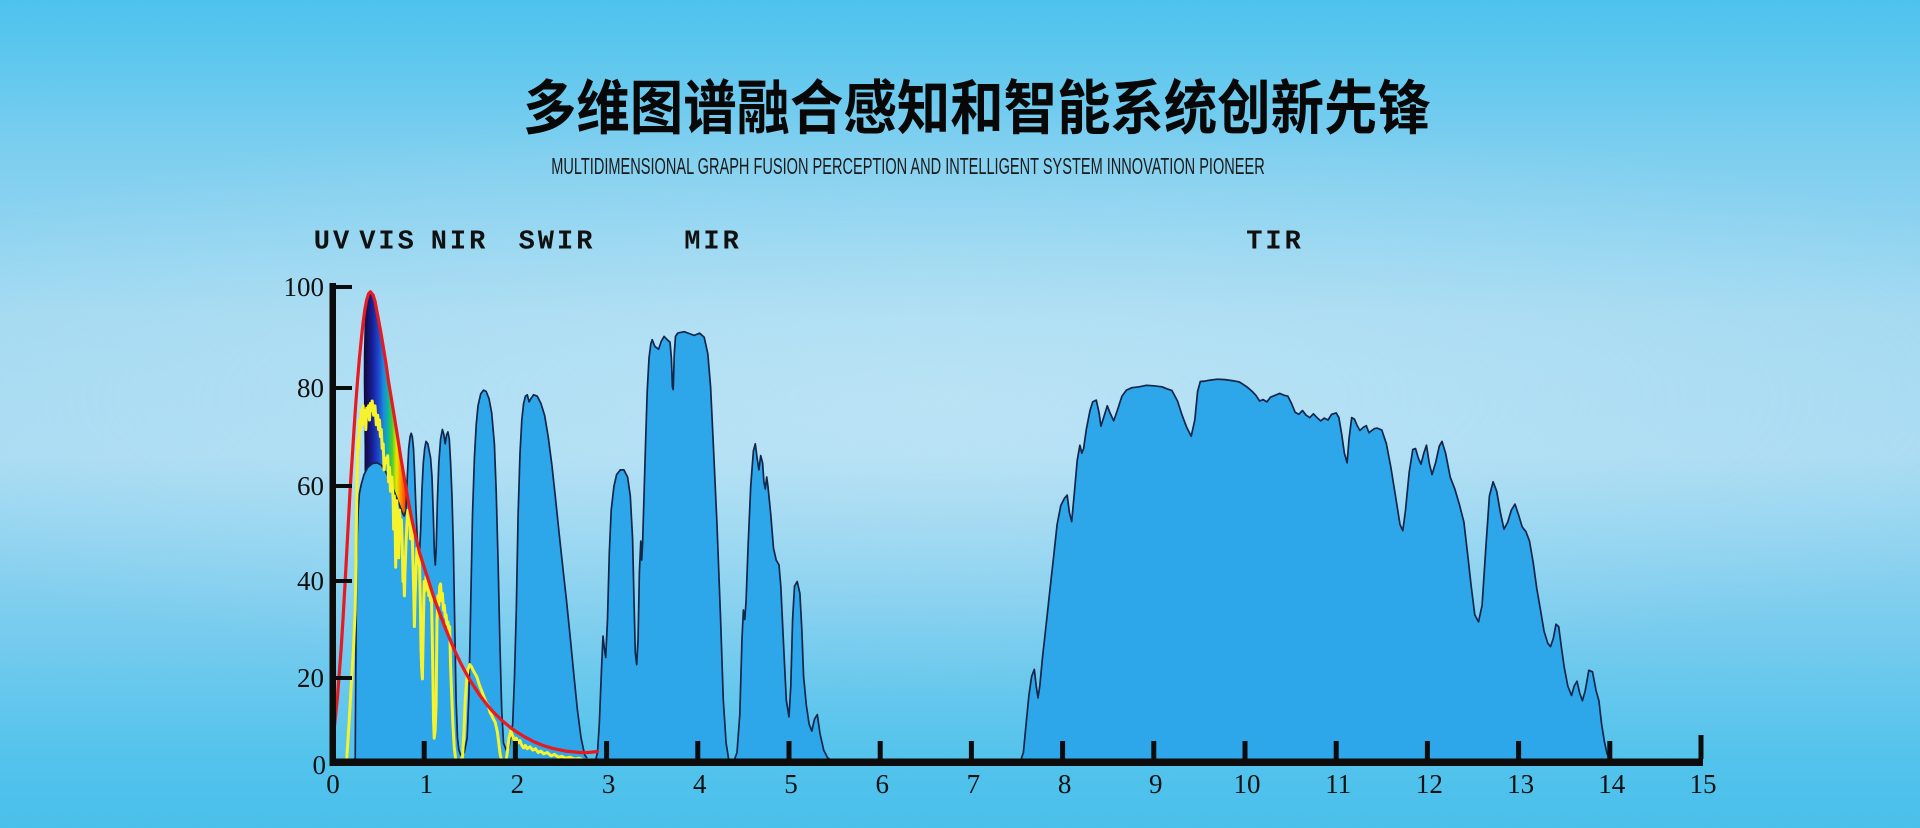  What do you see at coordinates (713, 243) in the screenshot?
I see `svg-text: MIR` at bounding box center [713, 243].